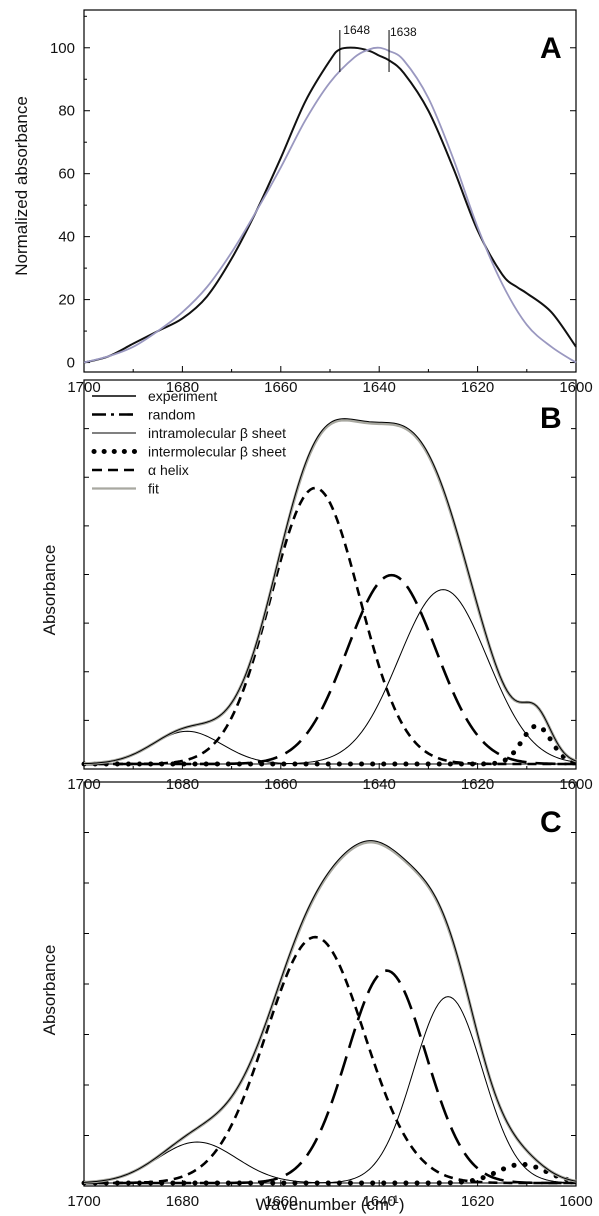 The image size is (599, 1216). Describe the element at coordinates (356, 30) in the screenshot. I see `peak-label-1648: 1648` at that location.